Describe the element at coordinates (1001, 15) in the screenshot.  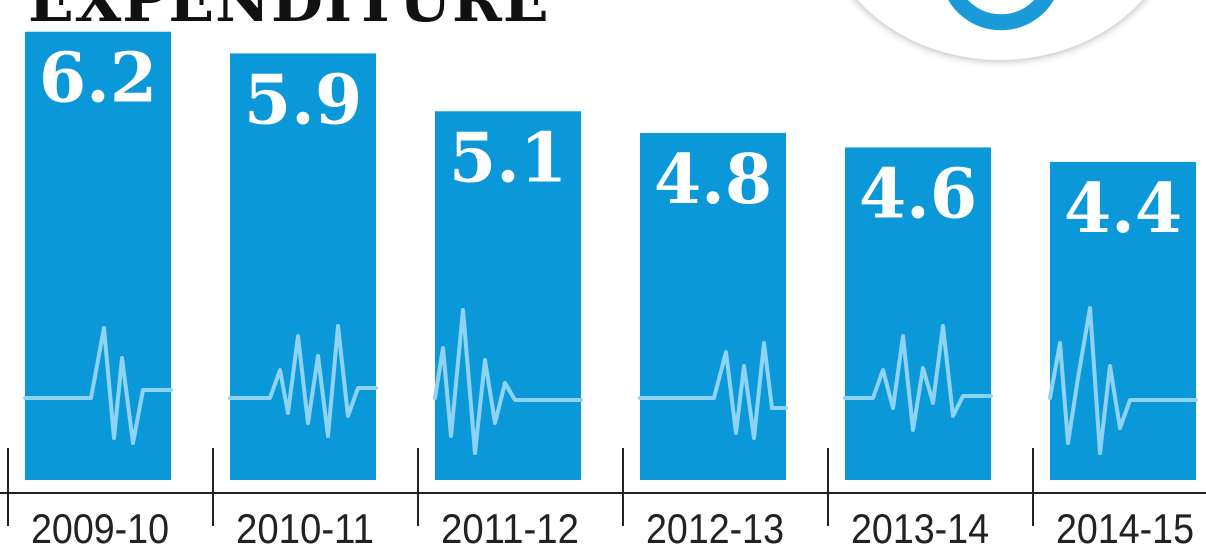
I see `logo-mark` at that location.